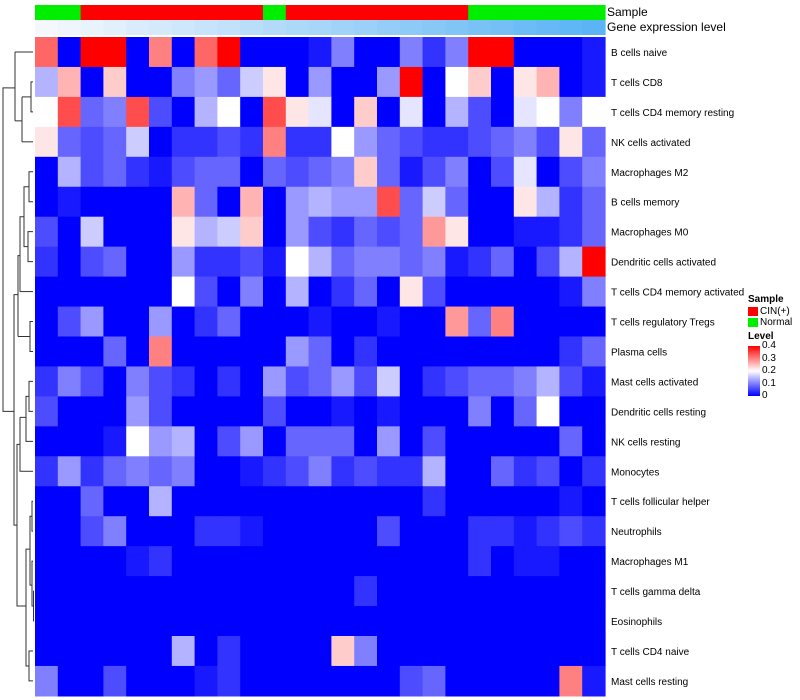  What do you see at coordinates (754, 371) in the screenshot?
I see `level-gradient` at bounding box center [754, 371].